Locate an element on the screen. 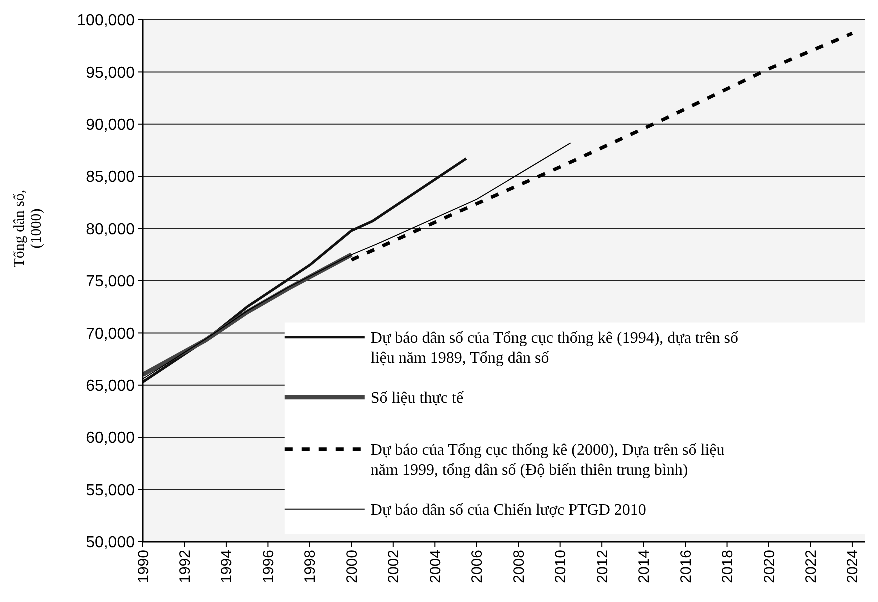  x-tick-label: 2002 is located at coordinates (394, 567).